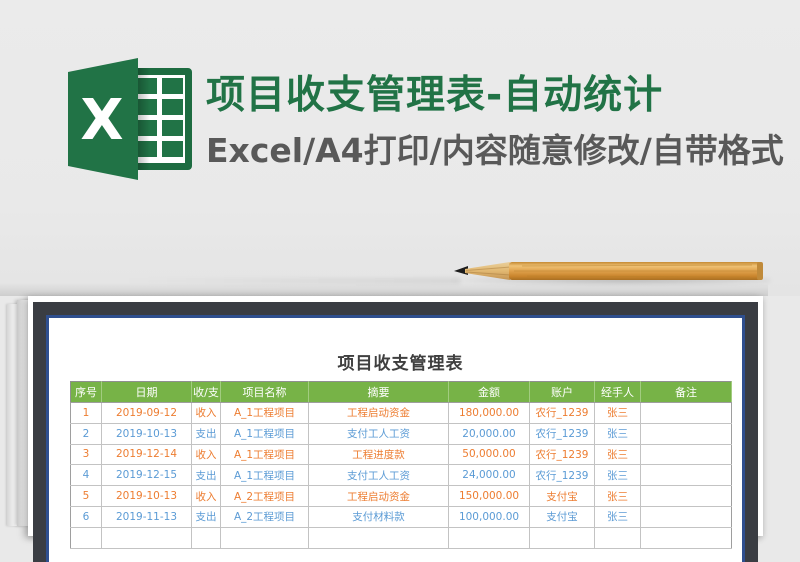  I want to click on page-subtitle: Excel/A4打印/内容随意修改/自带格式, so click(495, 150).